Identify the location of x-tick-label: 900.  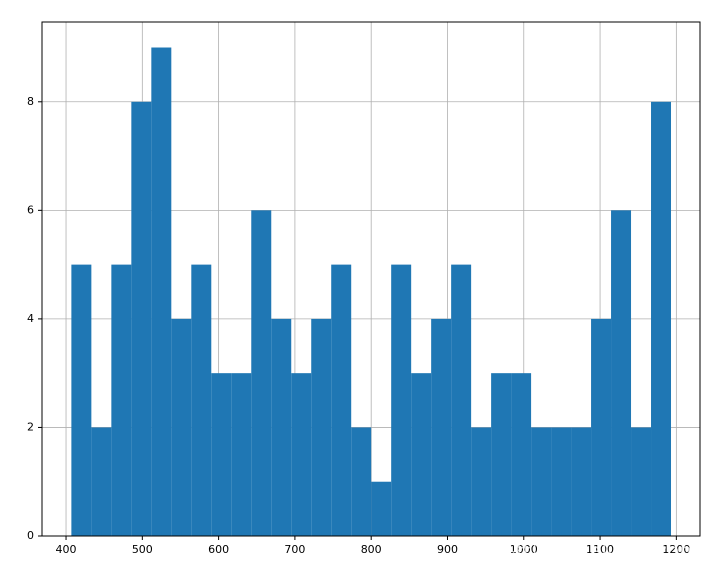
(447, 549).